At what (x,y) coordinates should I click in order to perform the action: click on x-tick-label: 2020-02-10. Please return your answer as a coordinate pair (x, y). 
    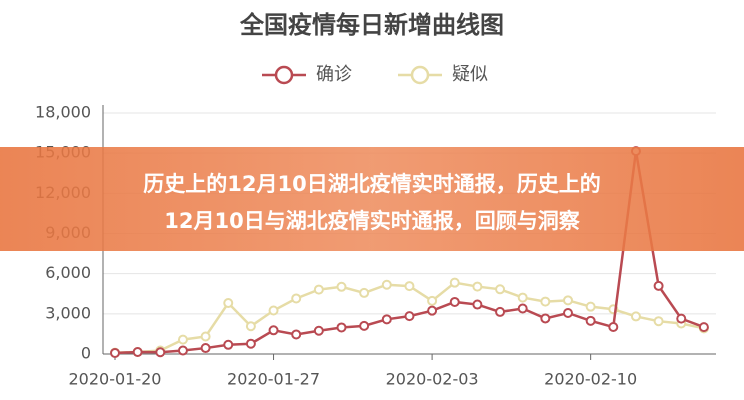
    Looking at the image, I should click on (590, 379).